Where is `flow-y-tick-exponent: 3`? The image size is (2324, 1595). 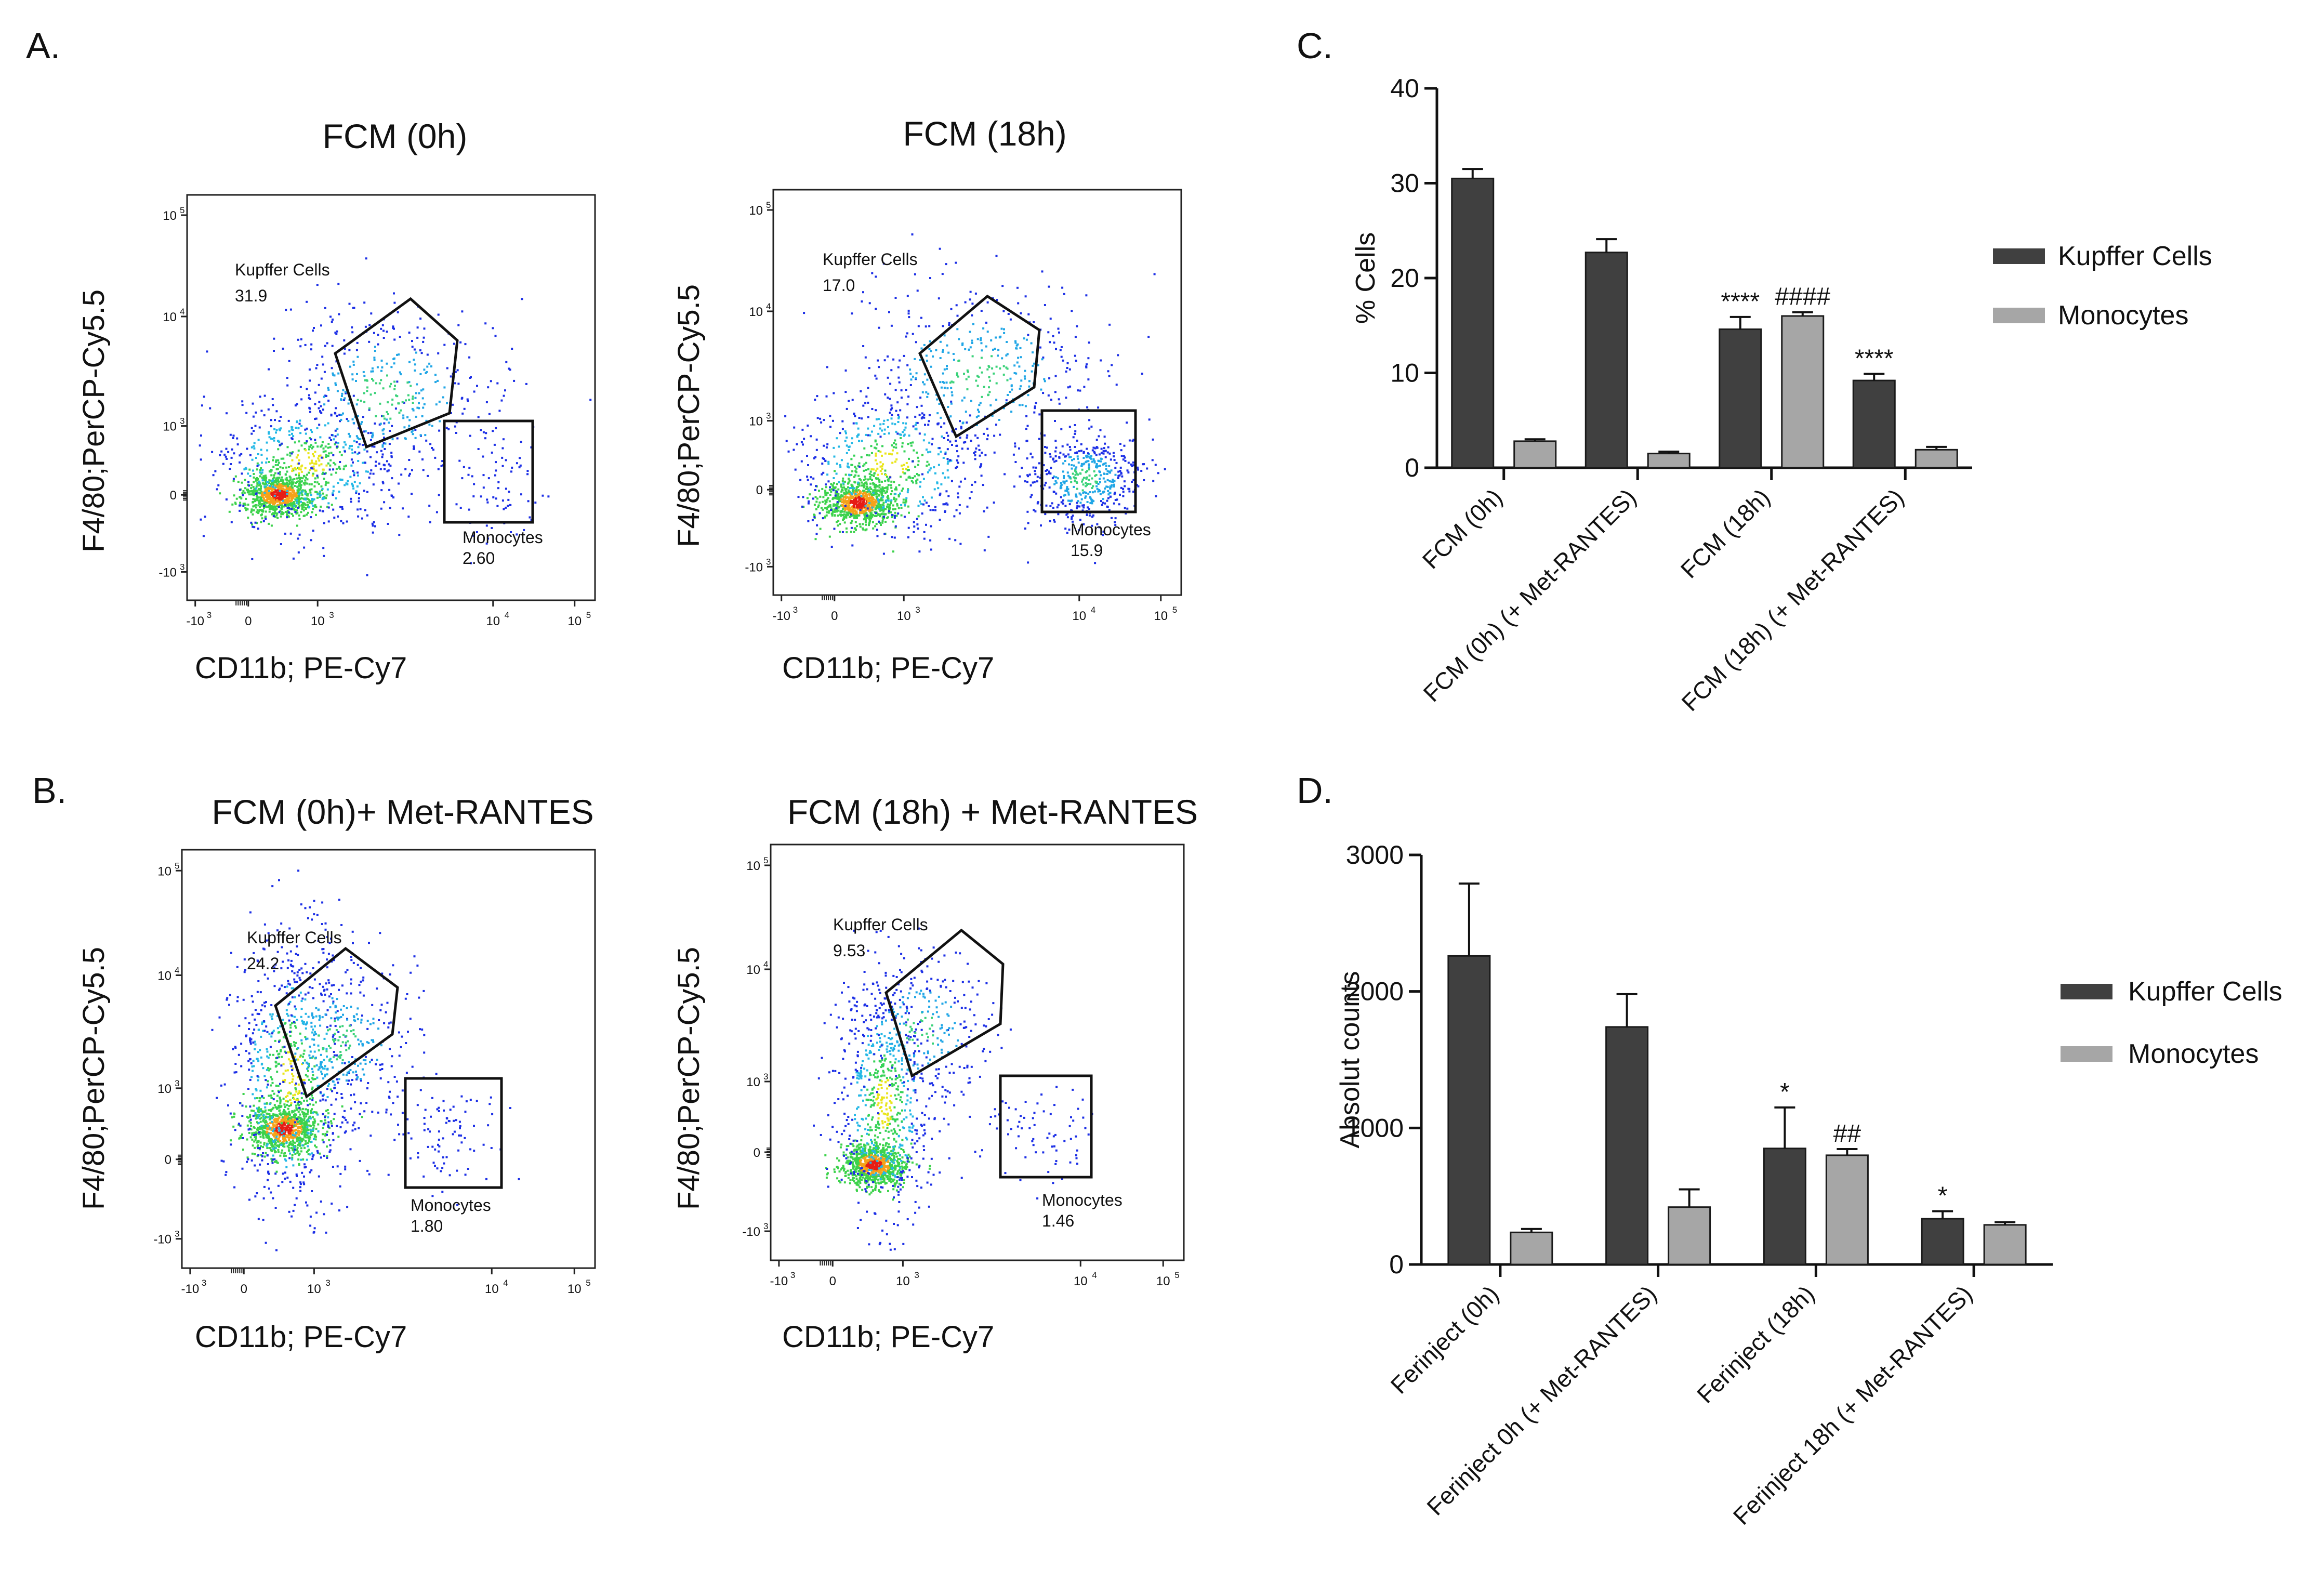
flow-y-tick-exponent: 3 is located at coordinates (182, 421).